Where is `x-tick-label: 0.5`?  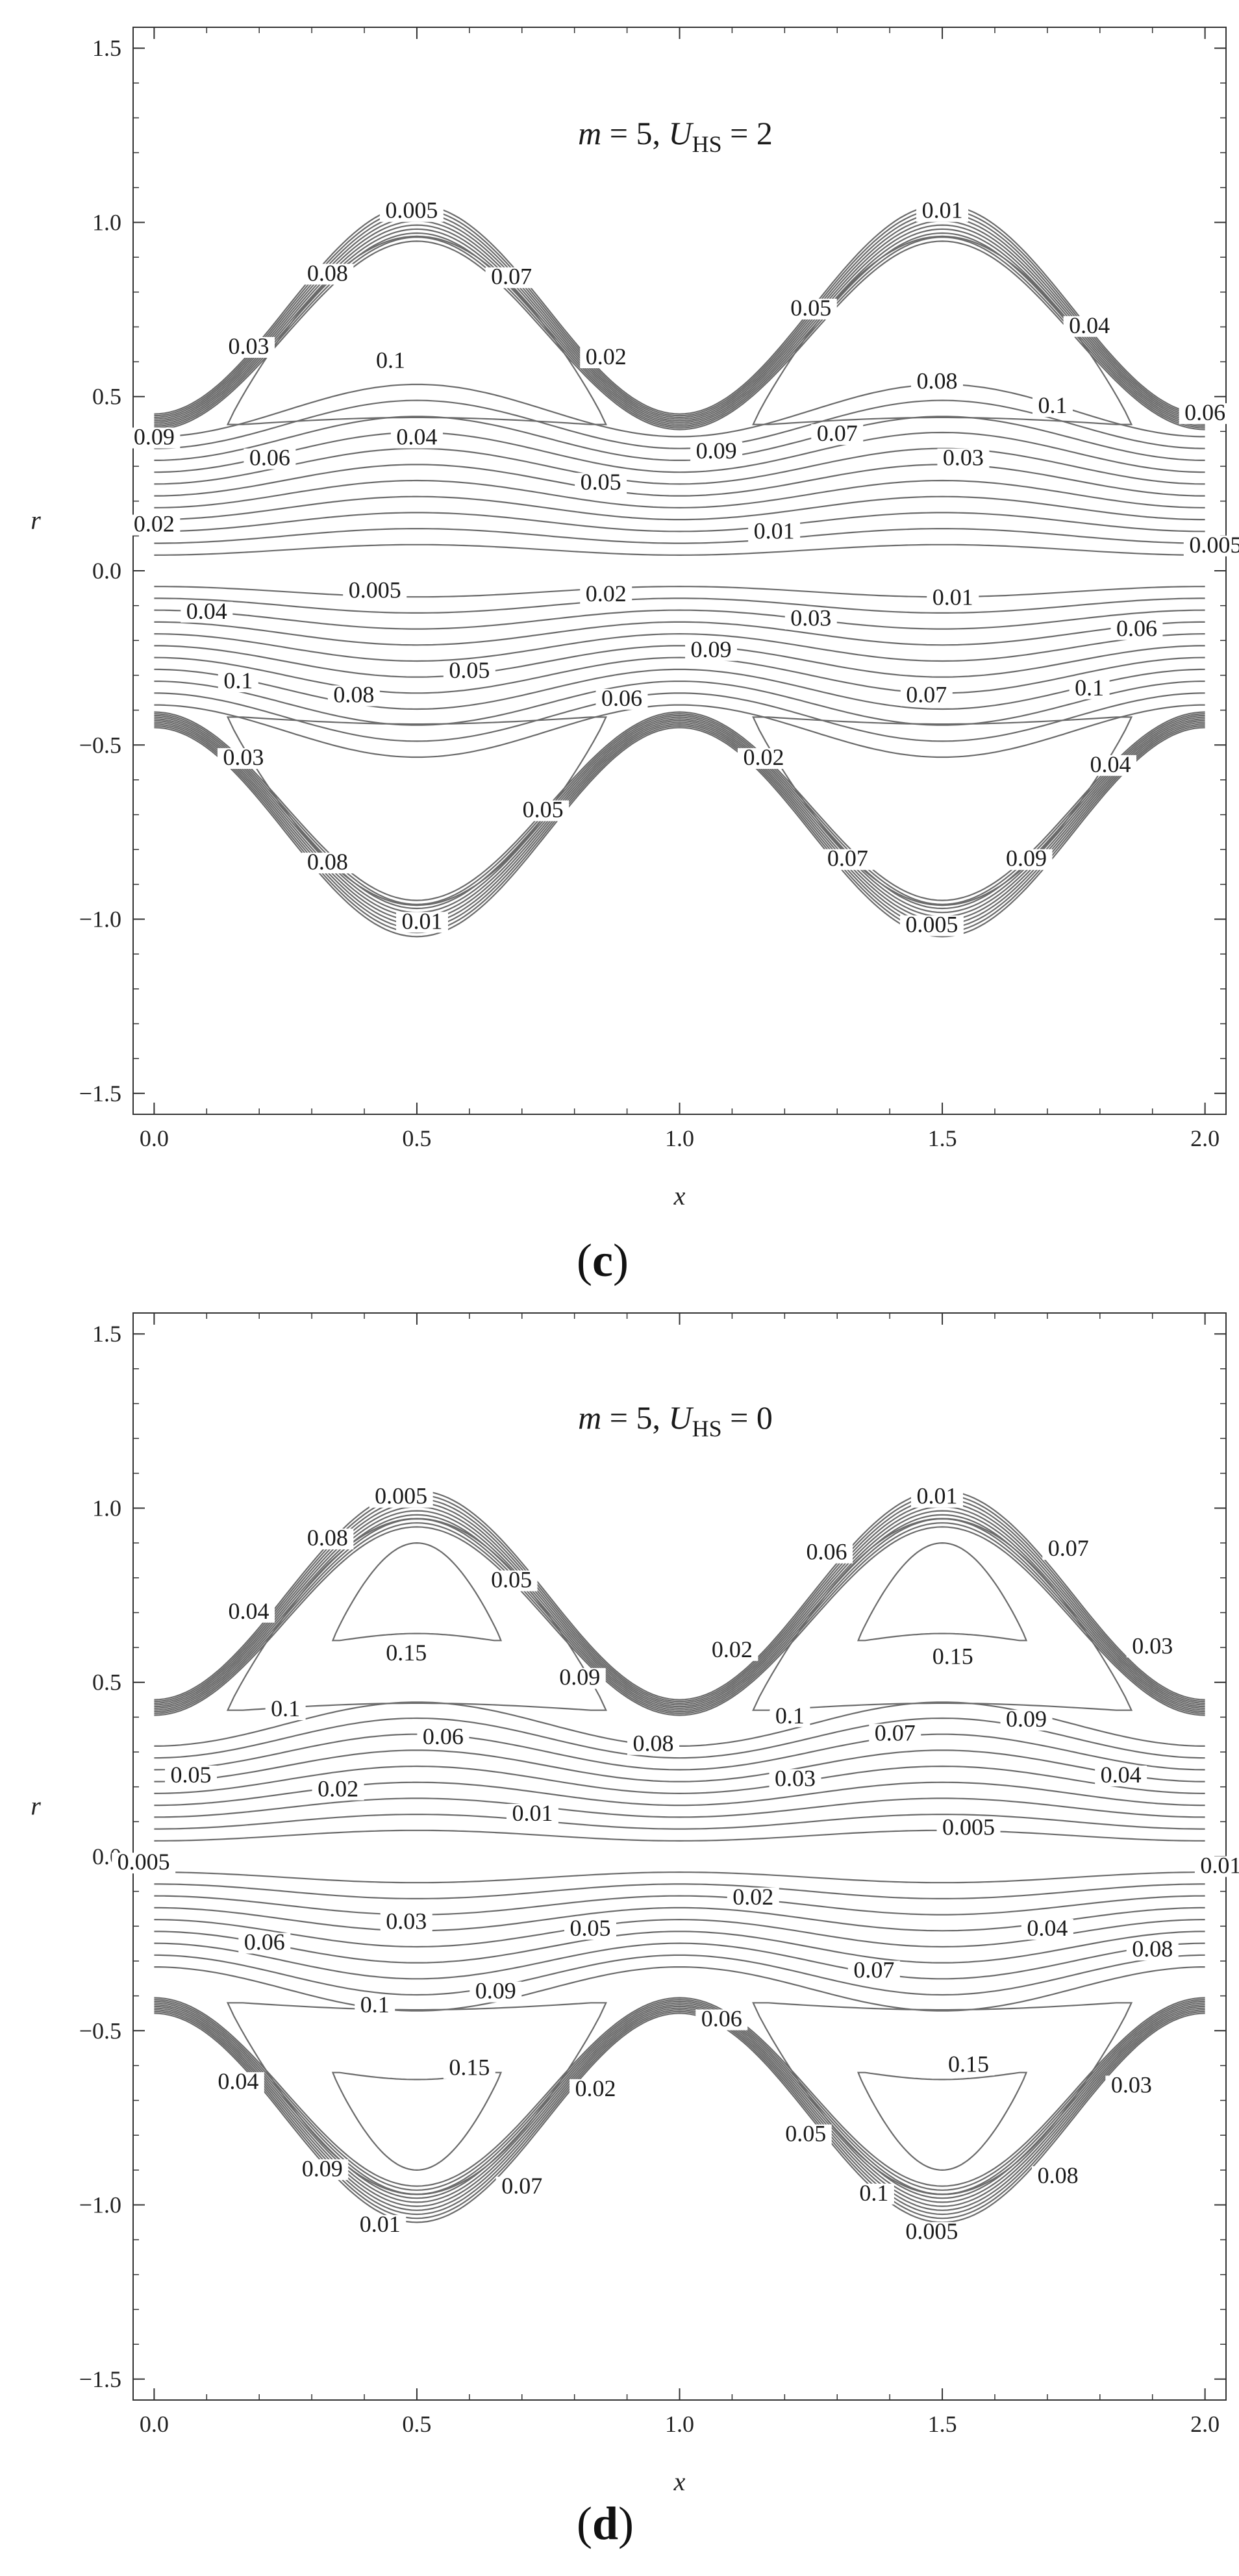
x-tick-label: 0.5 is located at coordinates (416, 2424).